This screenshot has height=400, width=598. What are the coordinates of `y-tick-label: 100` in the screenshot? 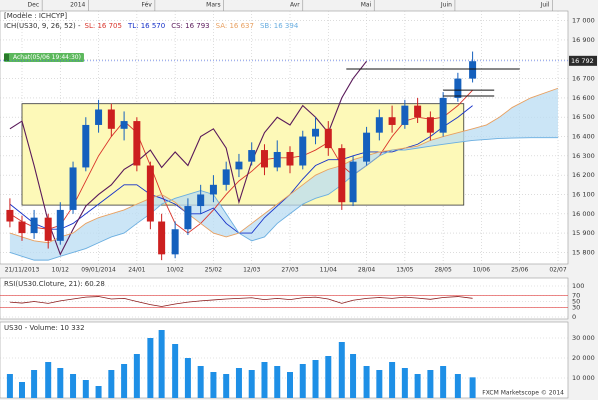 It's located at (578, 286).